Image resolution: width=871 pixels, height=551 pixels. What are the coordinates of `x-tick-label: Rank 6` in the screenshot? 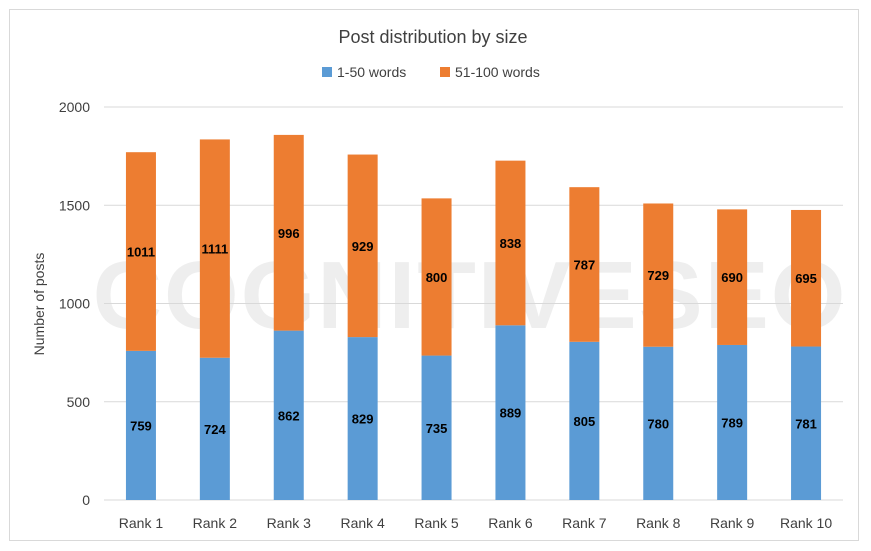 It's located at (510, 523).